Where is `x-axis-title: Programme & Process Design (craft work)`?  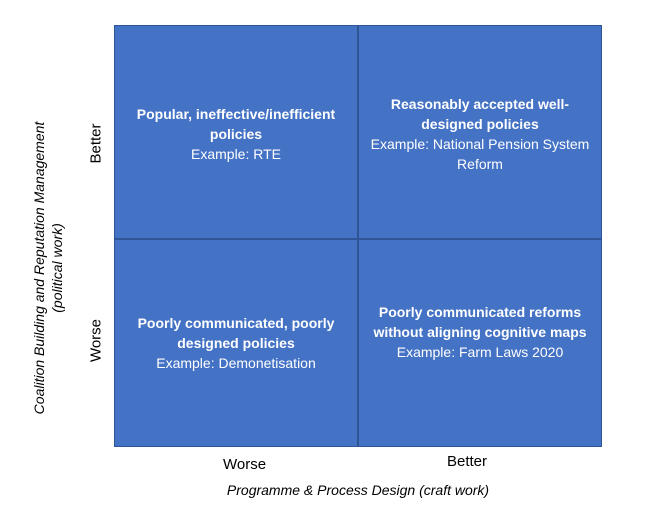 x-axis-title: Programme & Process Design (craft work) is located at coordinates (358, 490).